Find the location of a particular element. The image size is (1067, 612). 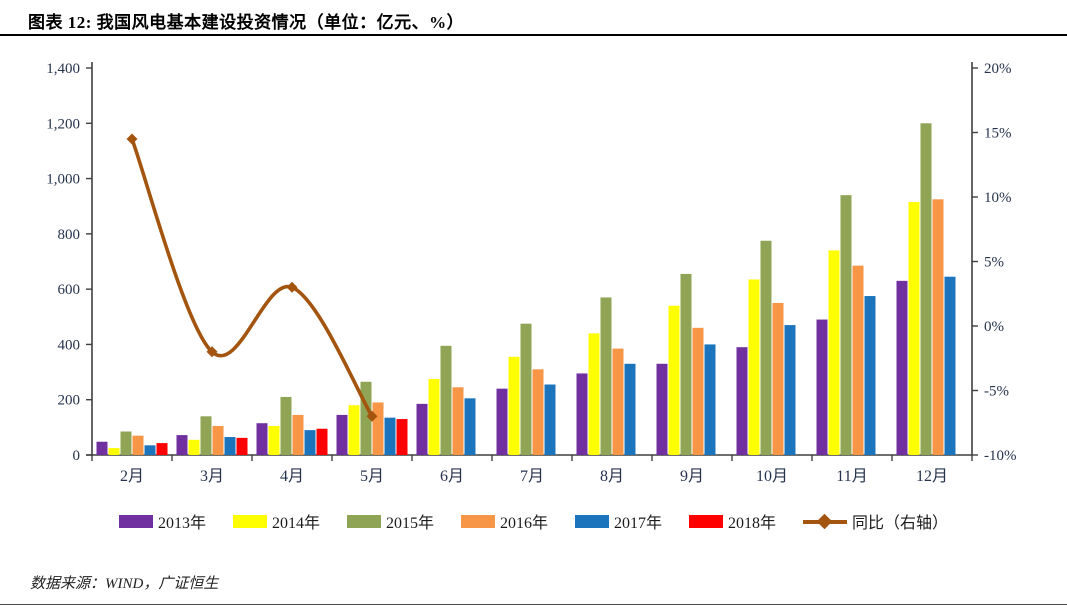

bar-2016年-9月 is located at coordinates (698, 391).